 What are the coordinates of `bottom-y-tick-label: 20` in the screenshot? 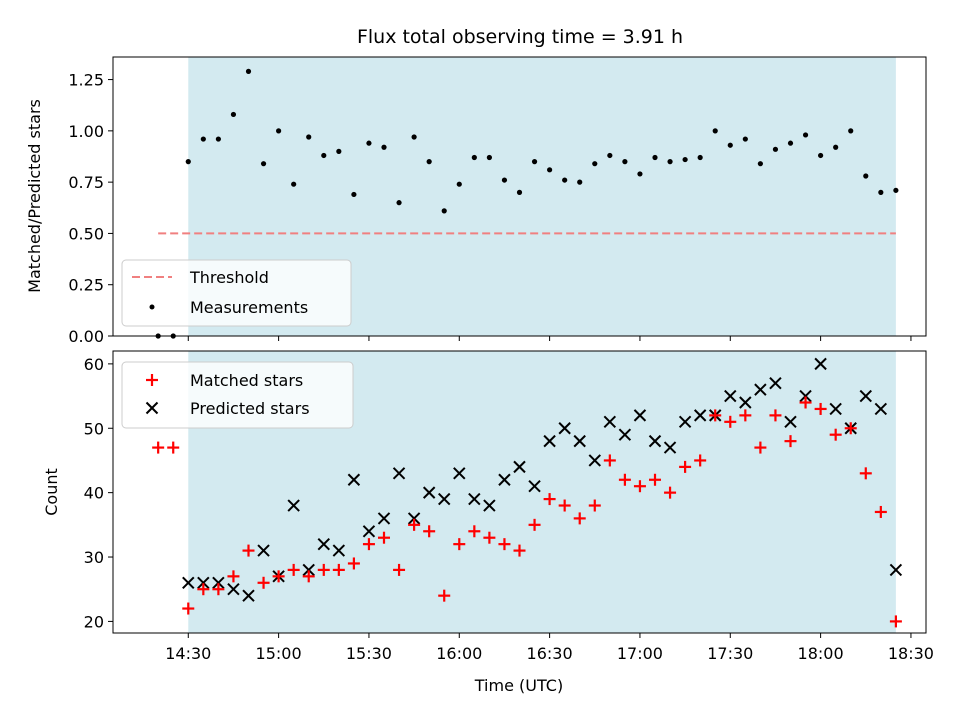 It's located at (94, 621).